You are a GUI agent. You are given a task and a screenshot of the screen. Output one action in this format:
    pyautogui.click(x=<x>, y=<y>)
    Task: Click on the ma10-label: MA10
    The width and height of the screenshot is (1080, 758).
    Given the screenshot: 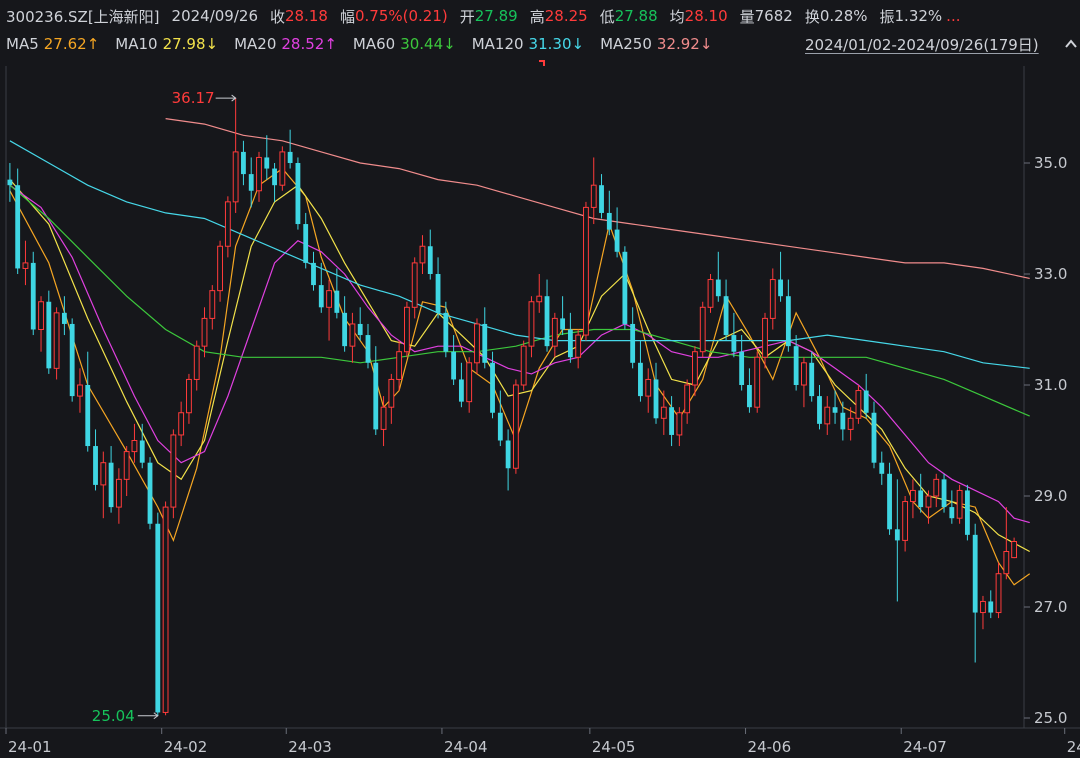 What is the action you would take?
    pyautogui.click(x=136, y=44)
    